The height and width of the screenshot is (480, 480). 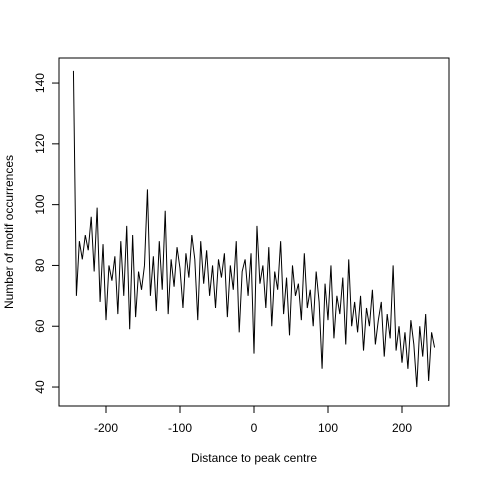 I want to click on y-tick-label: 140, so click(x=40, y=83).